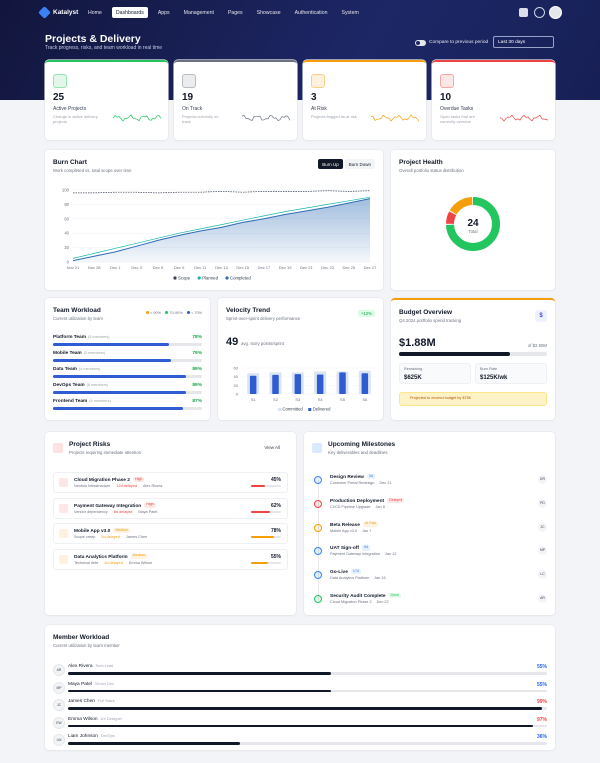  Describe the element at coordinates (396, 500) in the screenshot. I see `milestone-badge: Delayed` at that location.